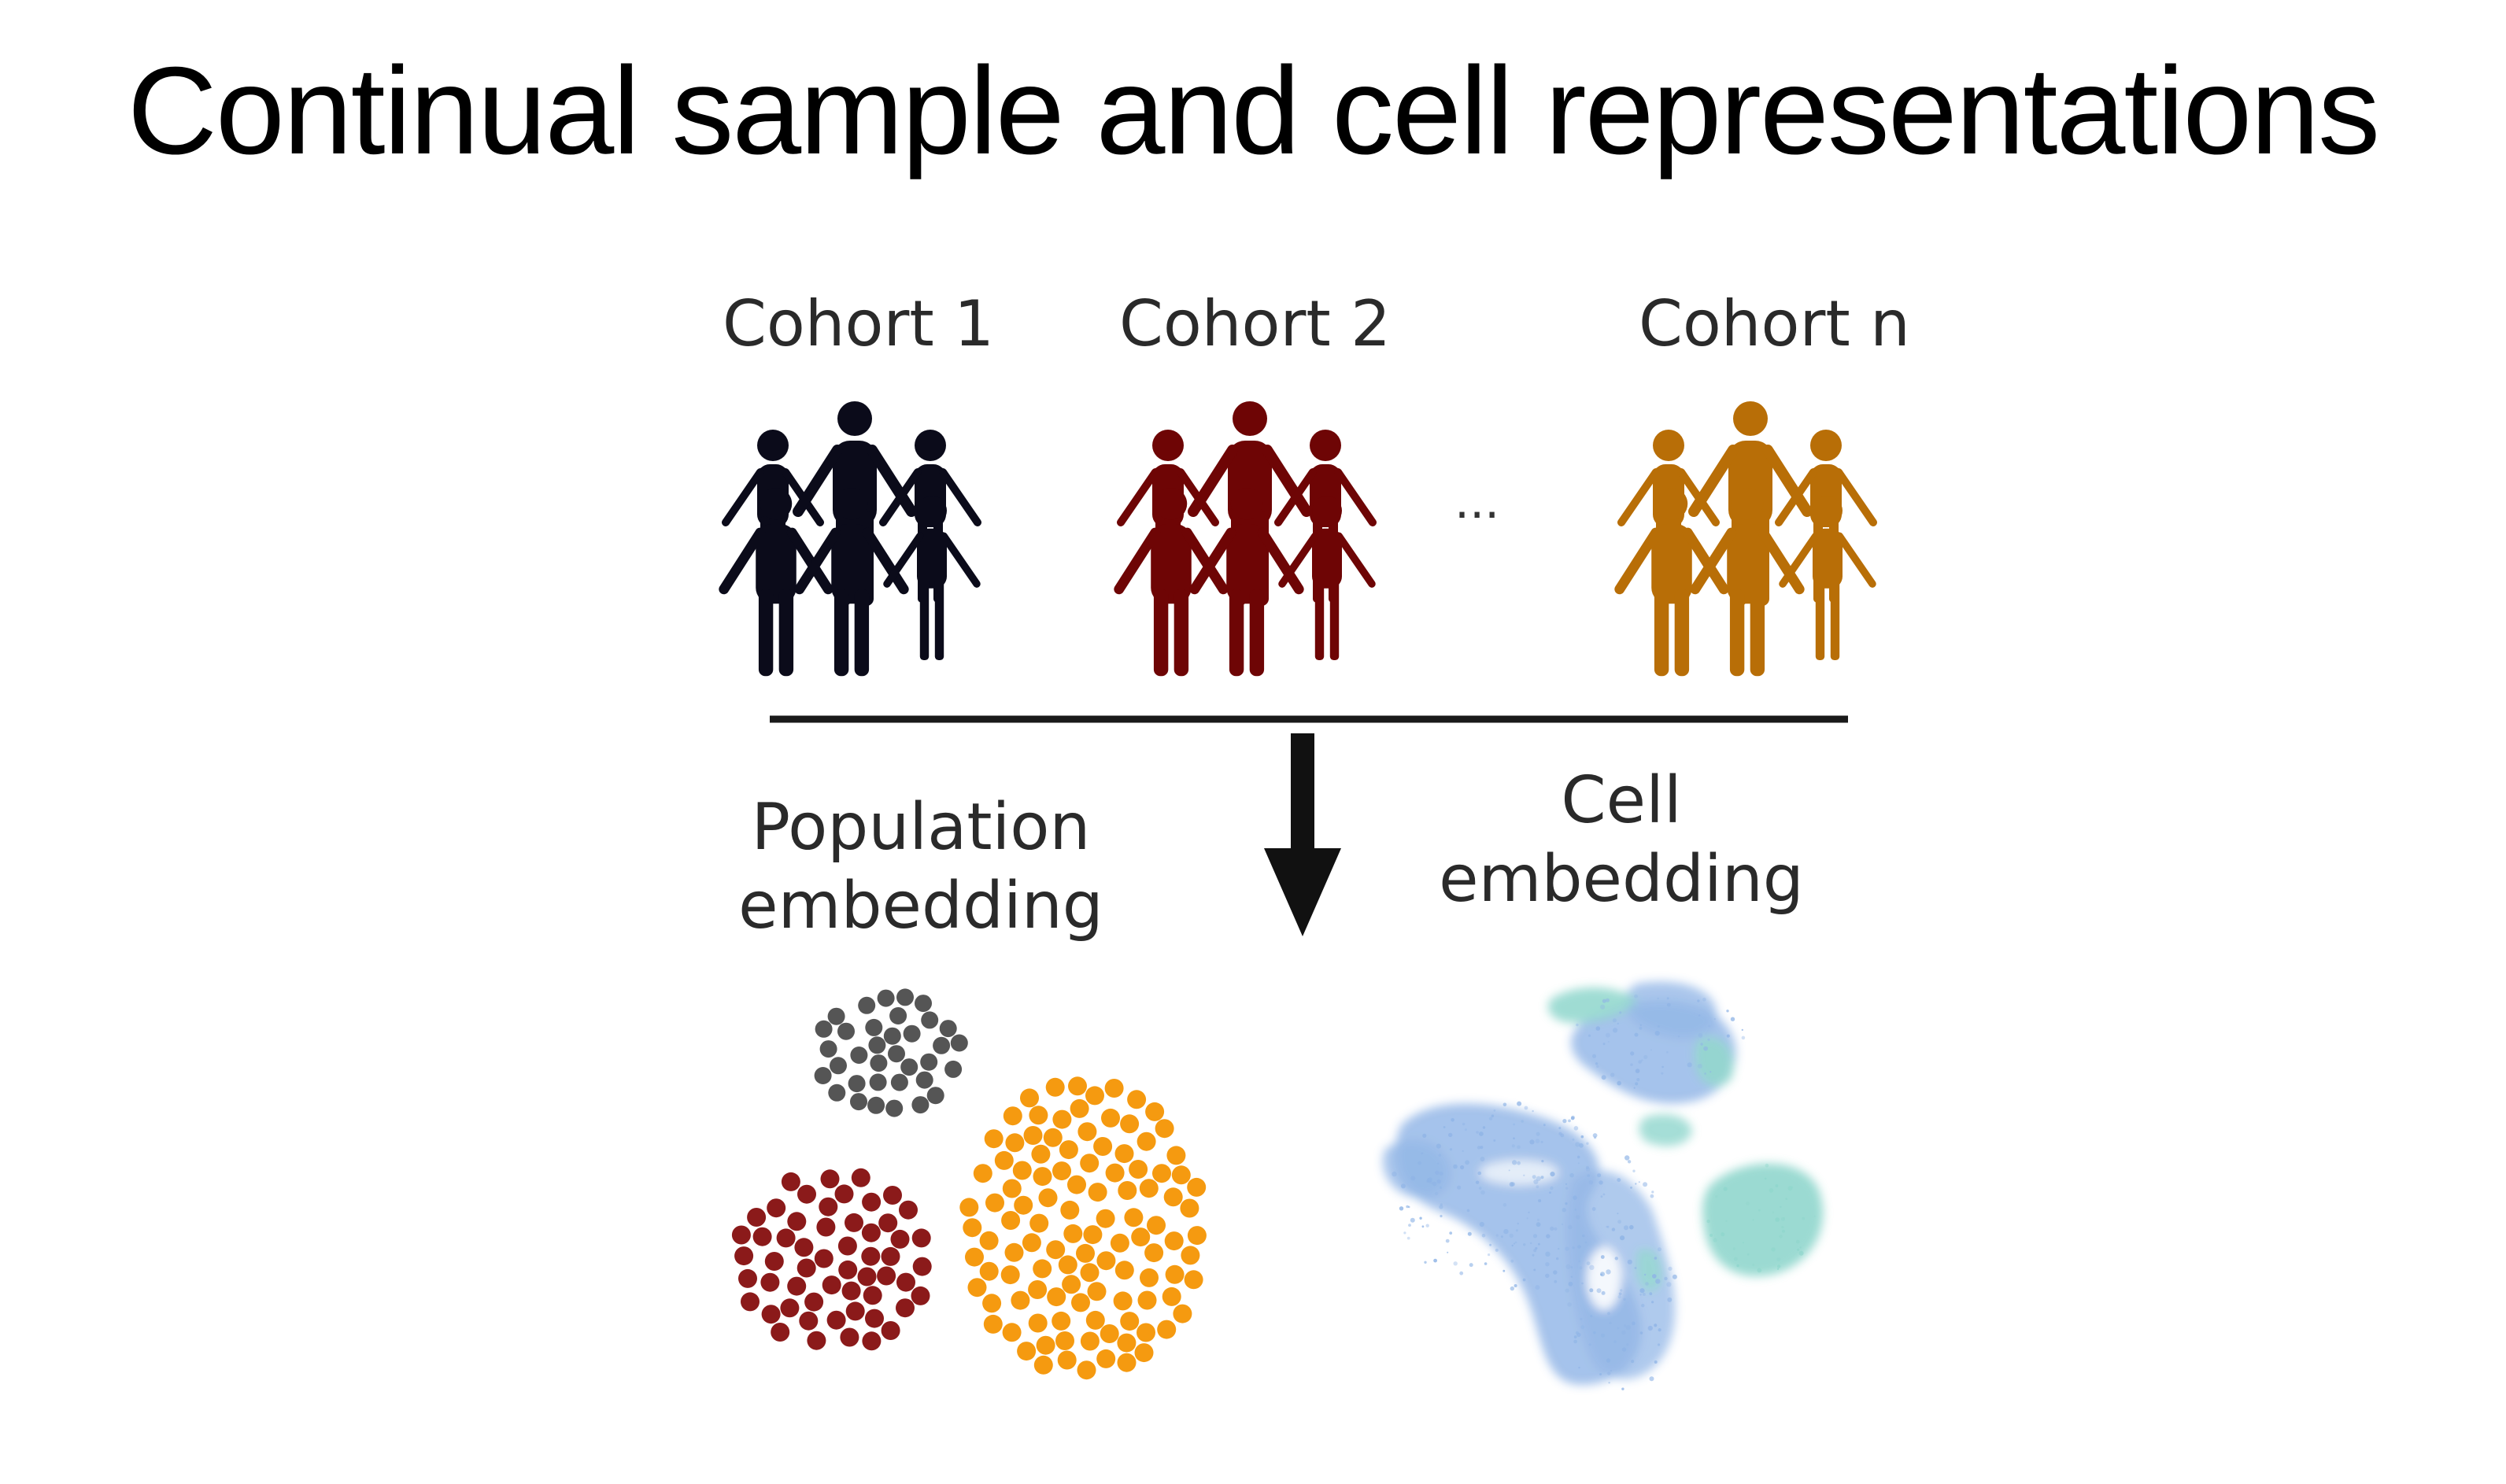 This screenshot has width=2506, height=1484. I want to click on people-group-icon-cohort-n, so click(1745, 539).